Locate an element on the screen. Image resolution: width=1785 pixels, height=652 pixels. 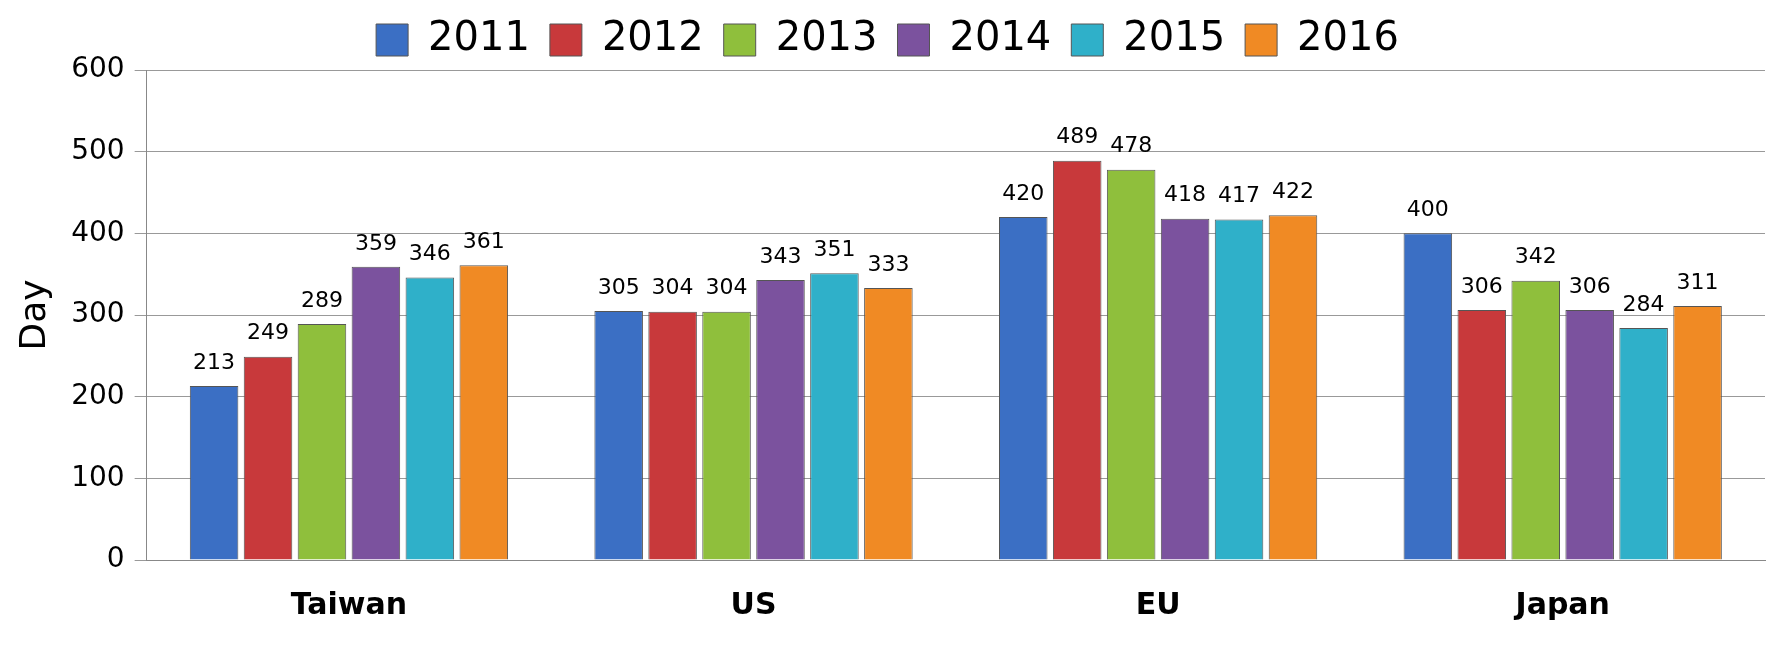
data-label: 418 is located at coordinates (1185, 194).